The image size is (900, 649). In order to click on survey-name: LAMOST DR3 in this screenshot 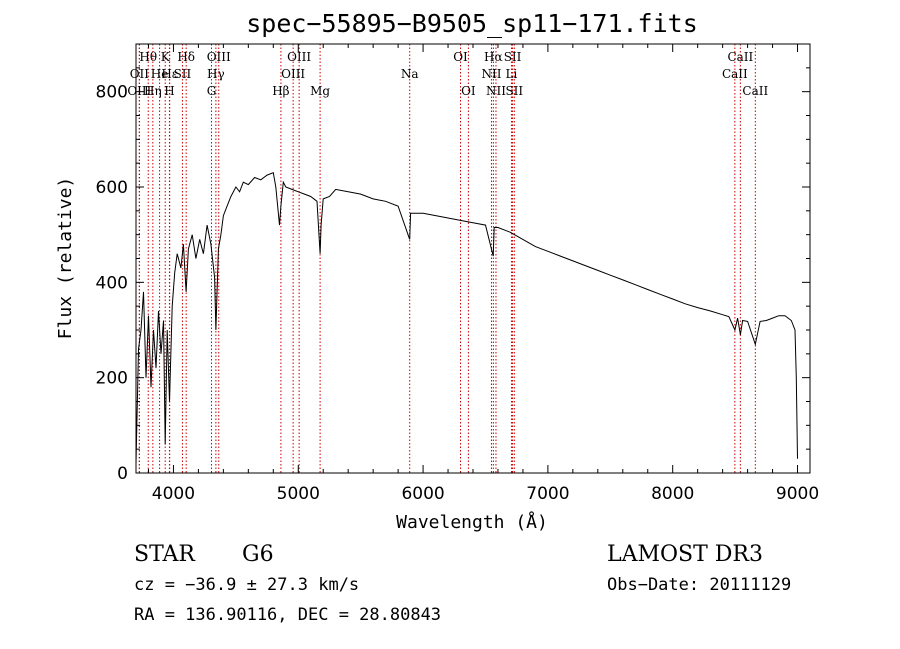, I will do `click(685, 554)`.